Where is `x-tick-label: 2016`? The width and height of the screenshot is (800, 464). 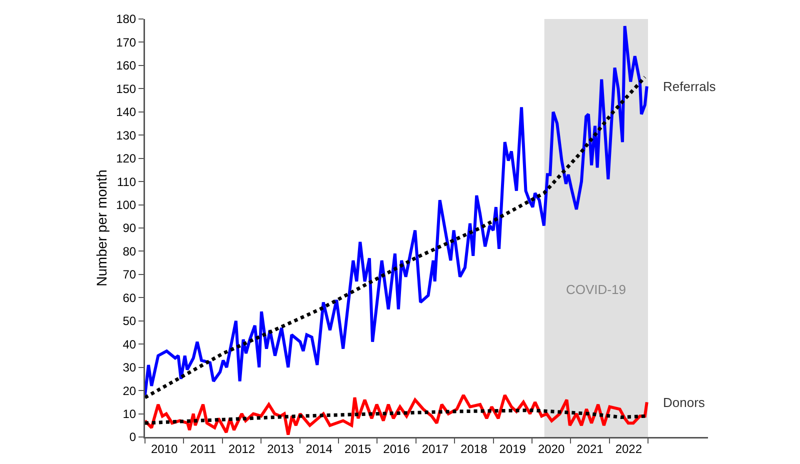 x-tick-label: 2016 is located at coordinates (396, 449).